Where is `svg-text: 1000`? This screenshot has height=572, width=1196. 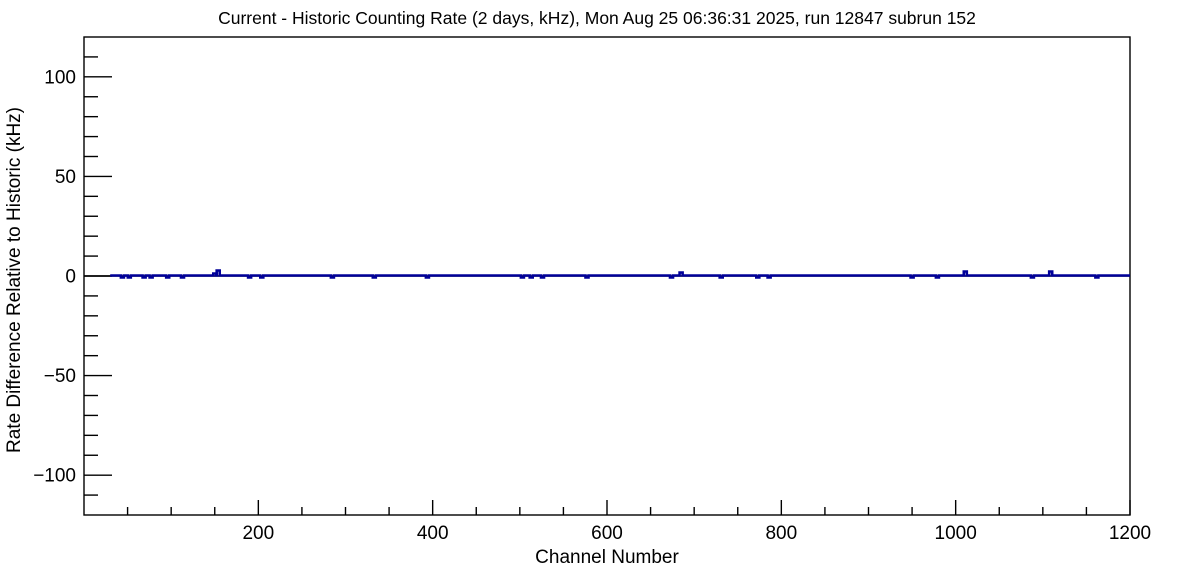
svg-text: 1000 is located at coordinates (956, 533).